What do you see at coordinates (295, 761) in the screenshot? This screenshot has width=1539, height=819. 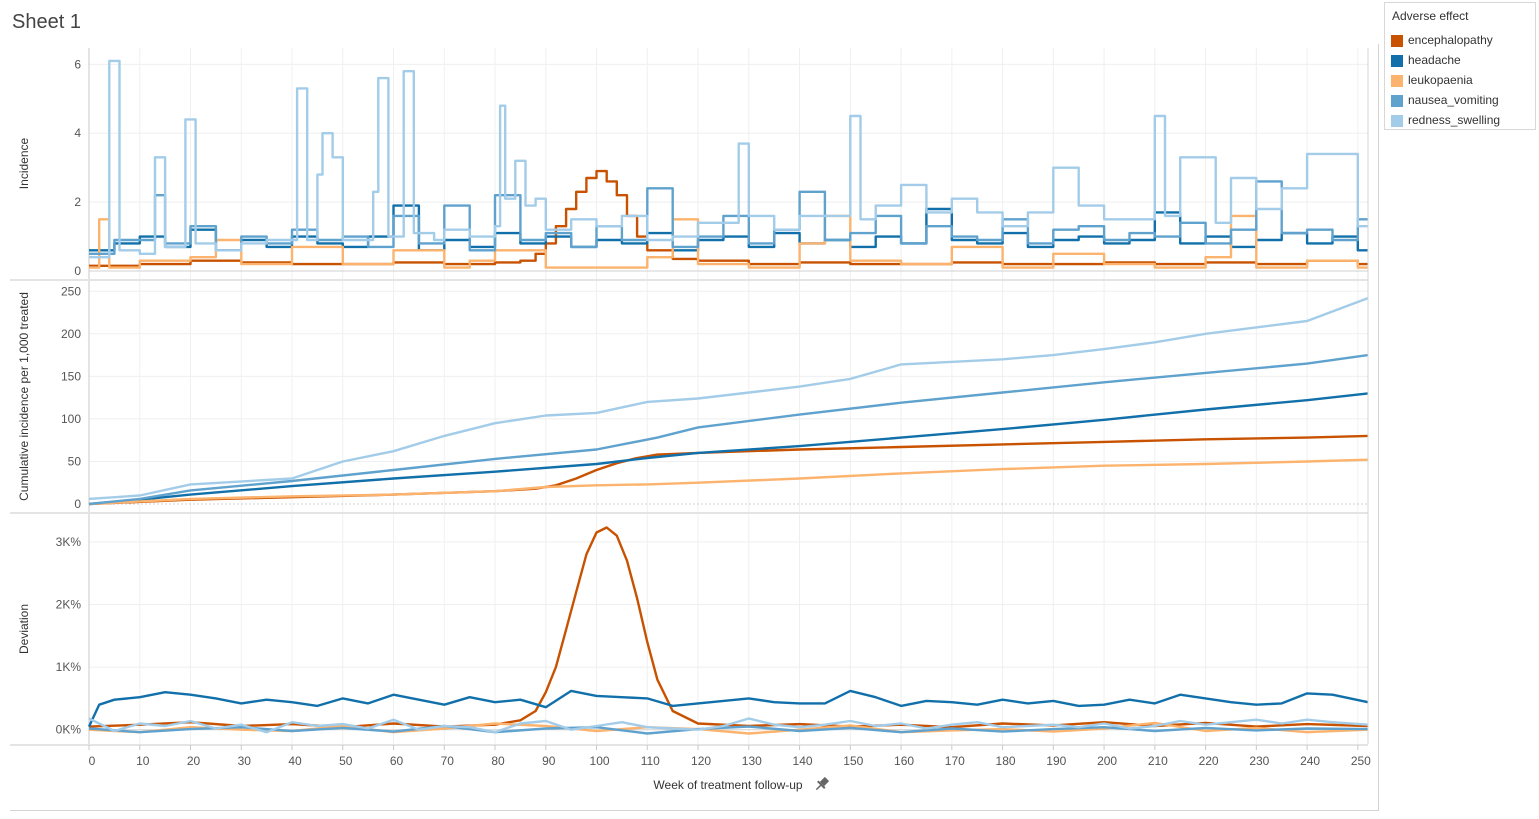 I see `x-tick-label: 40` at bounding box center [295, 761].